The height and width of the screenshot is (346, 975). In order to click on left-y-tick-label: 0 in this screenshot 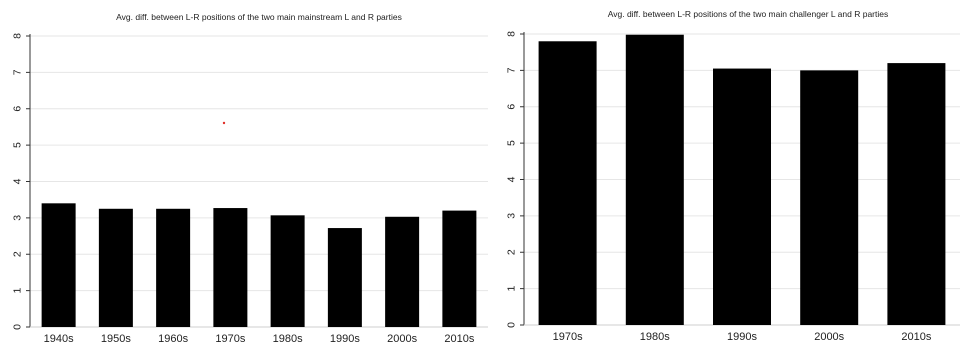, I will do `click(18, 327)`.